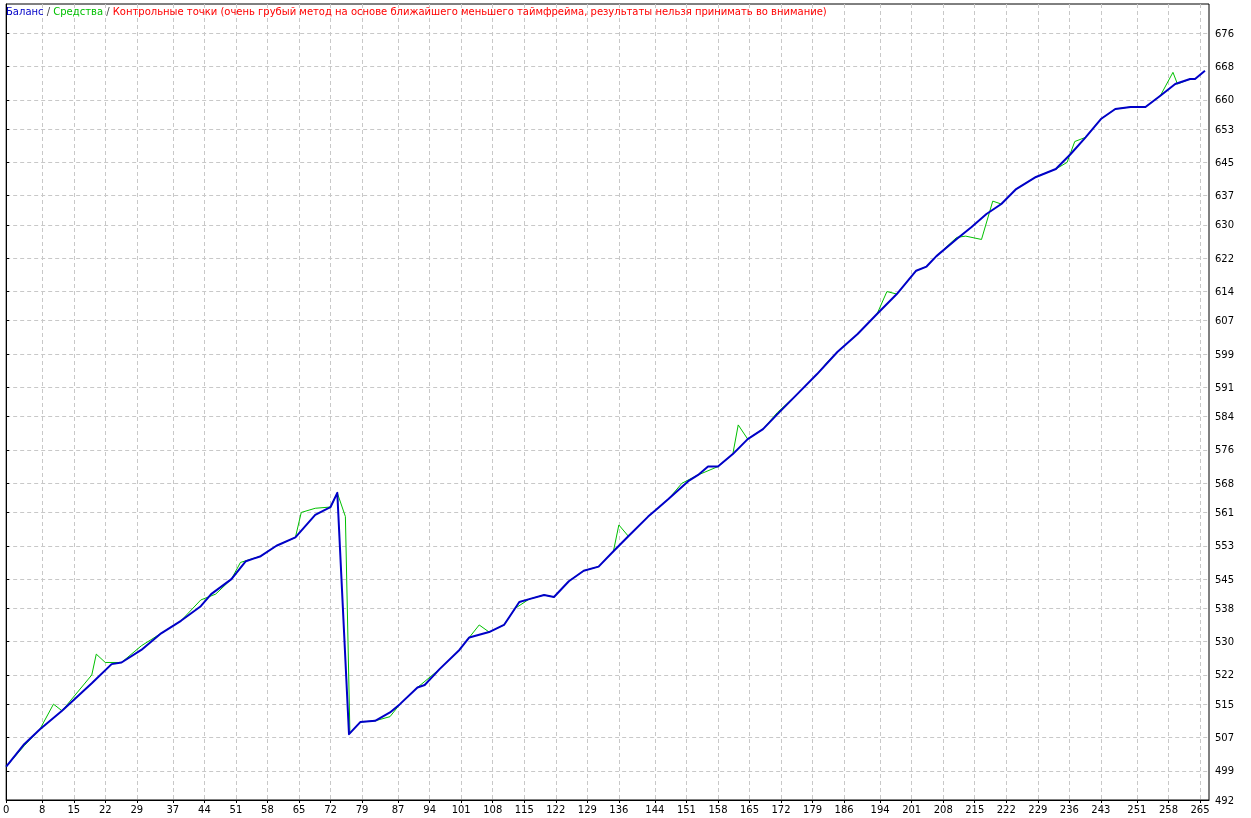 The width and height of the screenshot is (1251, 818). Describe the element at coordinates (1225, 704) in the screenshot. I see `y-tick-label: 515` at that location.